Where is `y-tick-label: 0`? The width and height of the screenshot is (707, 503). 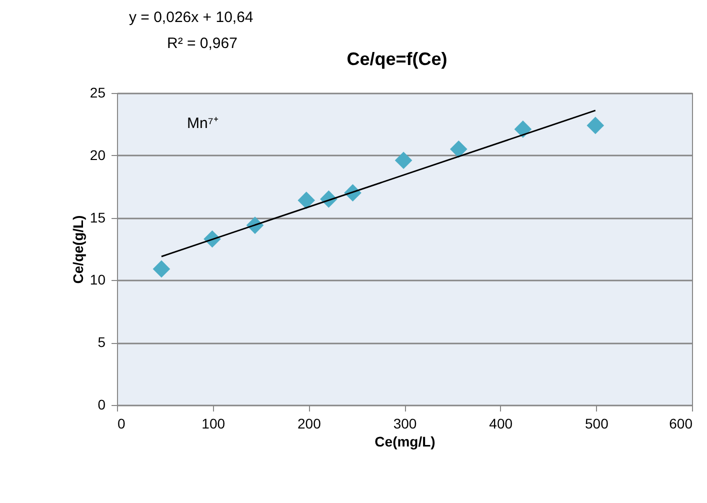 y-tick-label: 0 is located at coordinates (102, 404).